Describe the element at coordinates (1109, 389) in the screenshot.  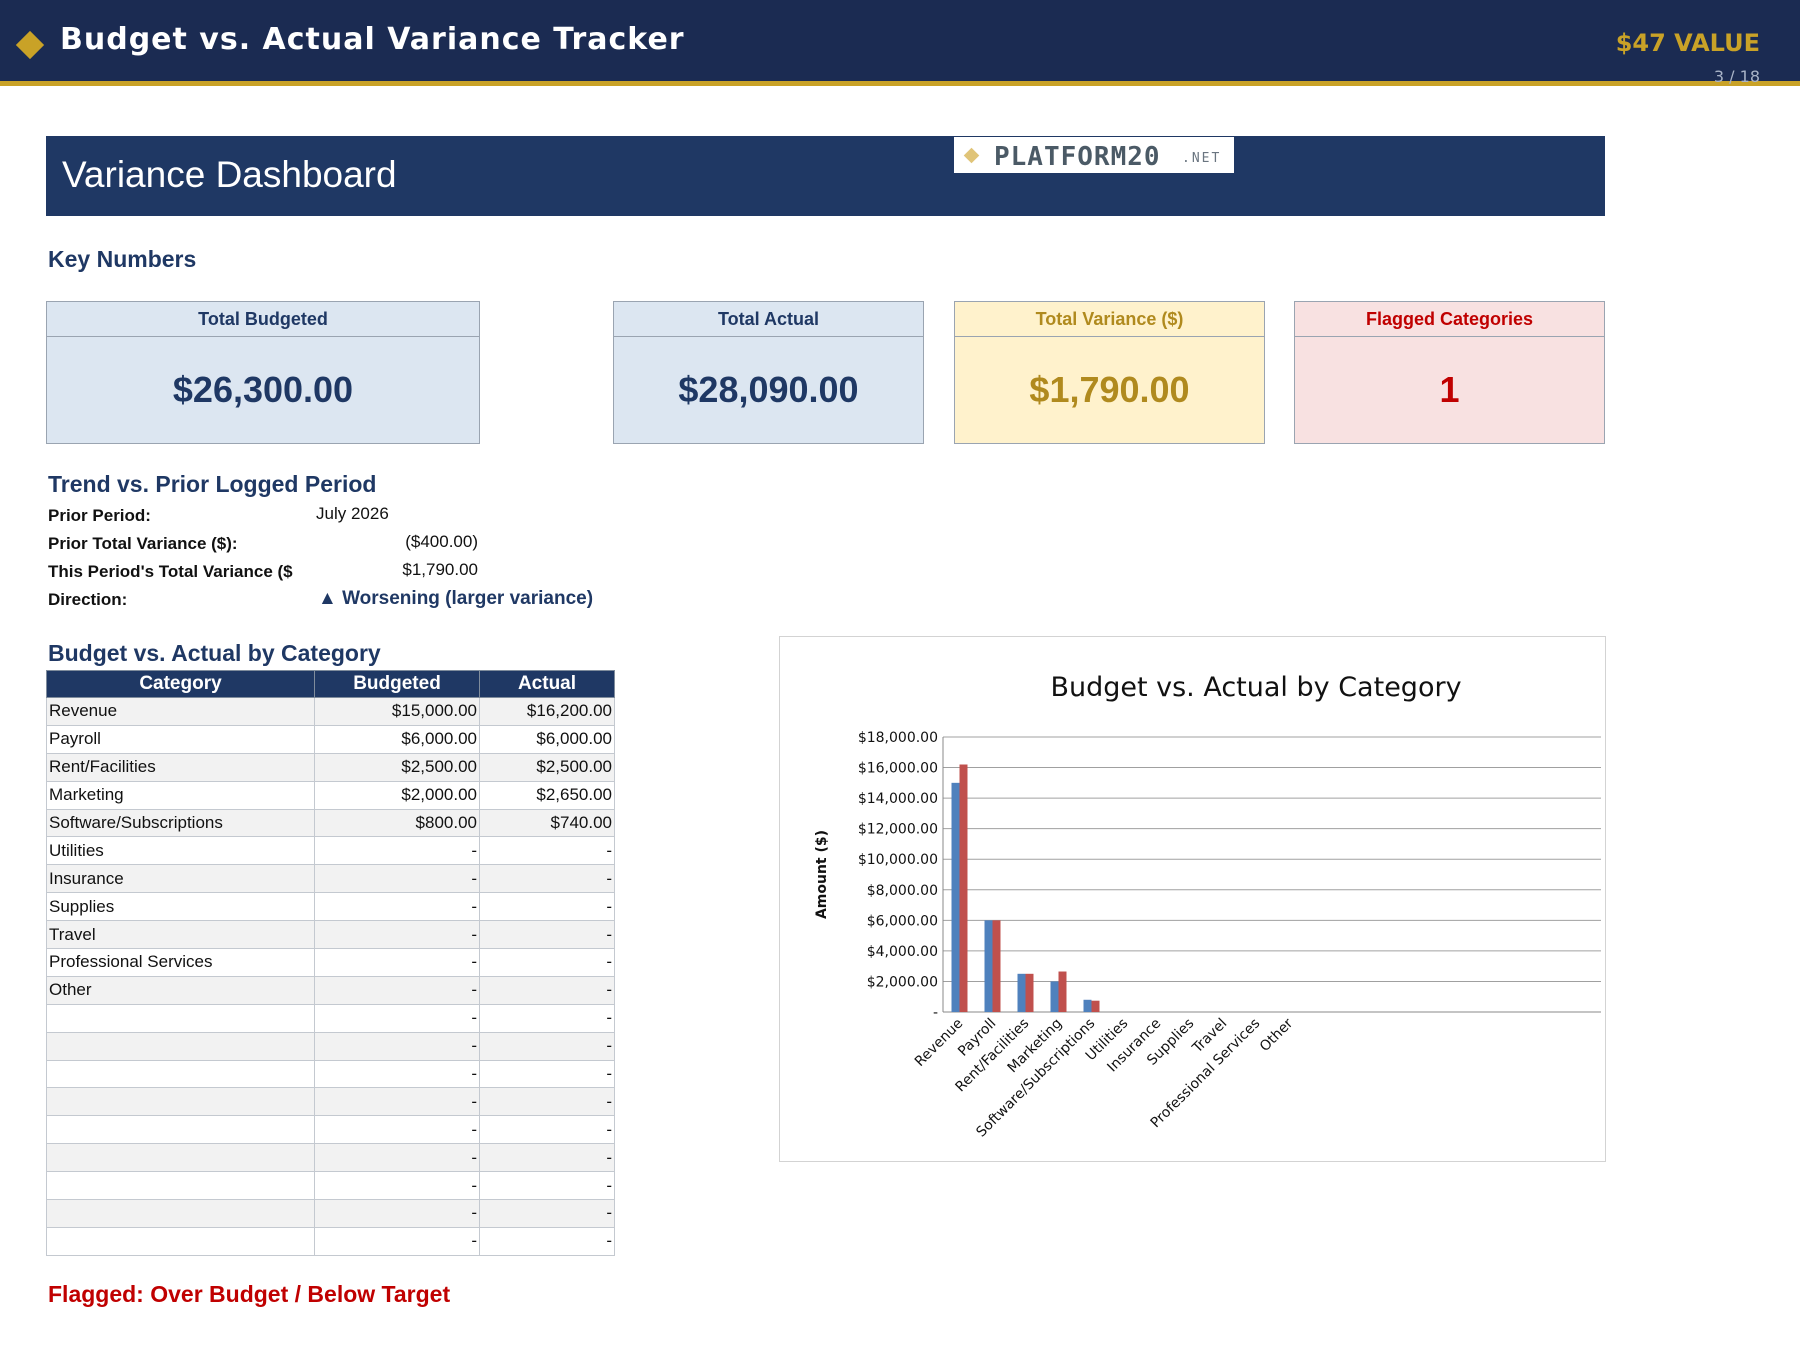
I see `kpi-value: $1,790.00` at that location.